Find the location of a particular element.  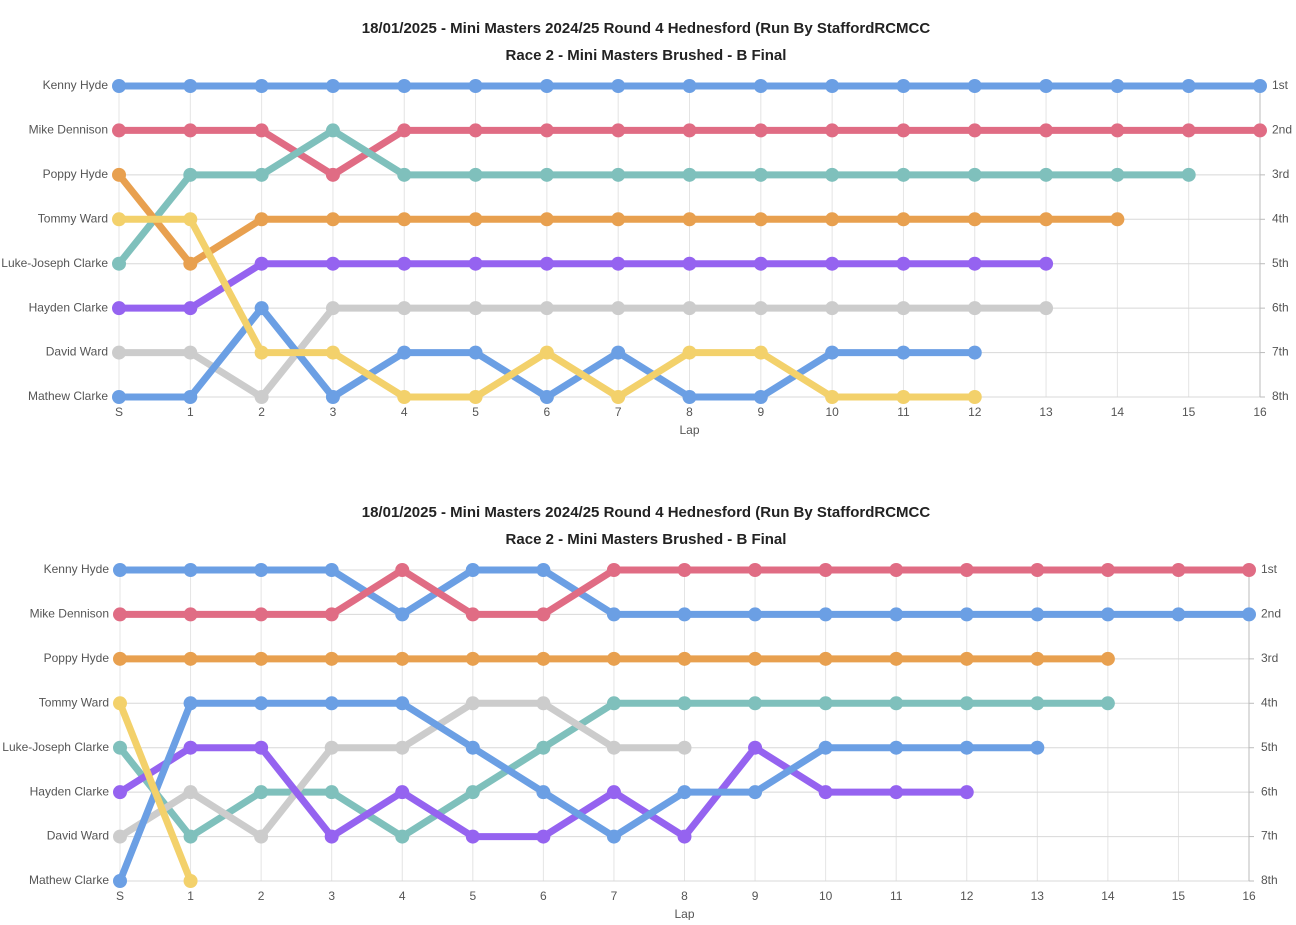

x-tick-label: 16 is located at coordinates (1260, 412).